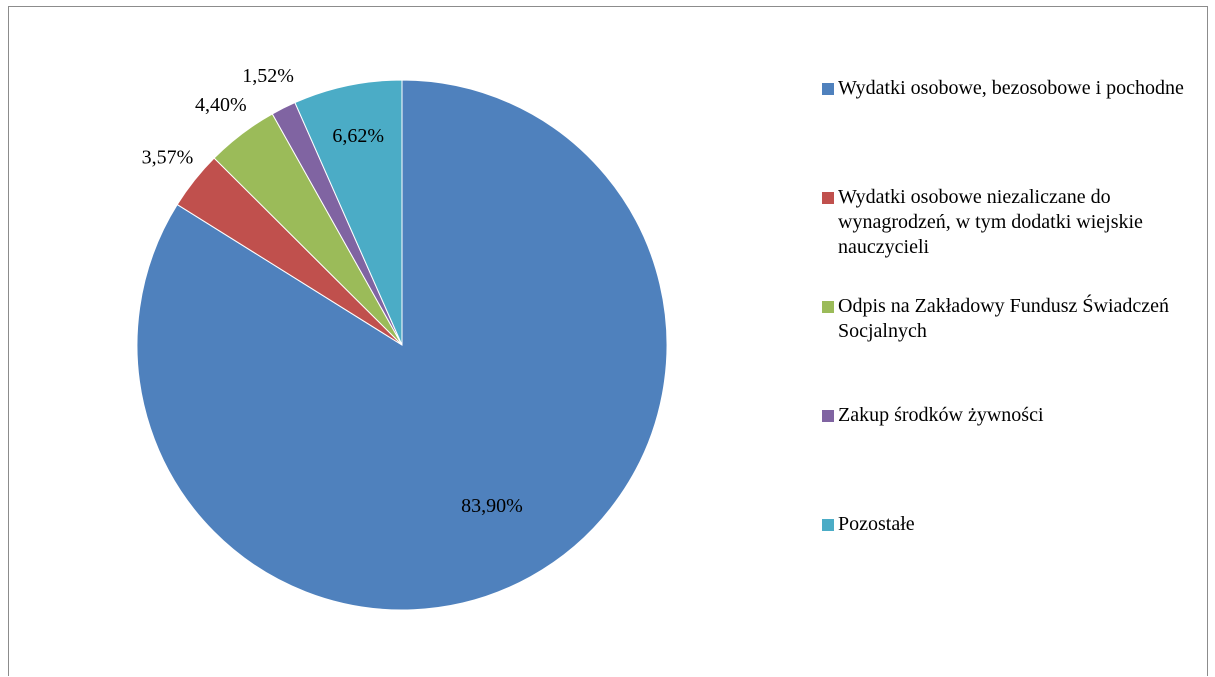  I want to click on legend-label: Zakup środków żywności, so click(941, 415).